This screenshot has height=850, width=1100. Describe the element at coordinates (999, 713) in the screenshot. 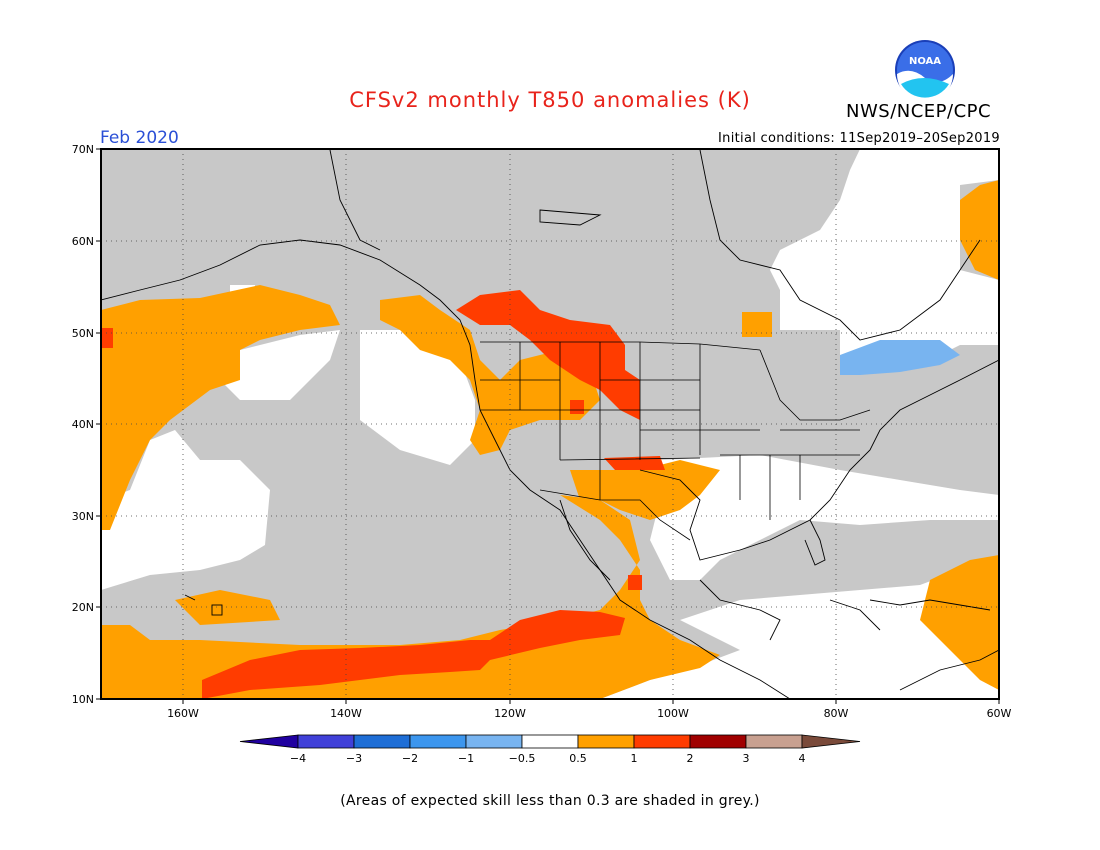

I see `lon-label: 60W` at that location.